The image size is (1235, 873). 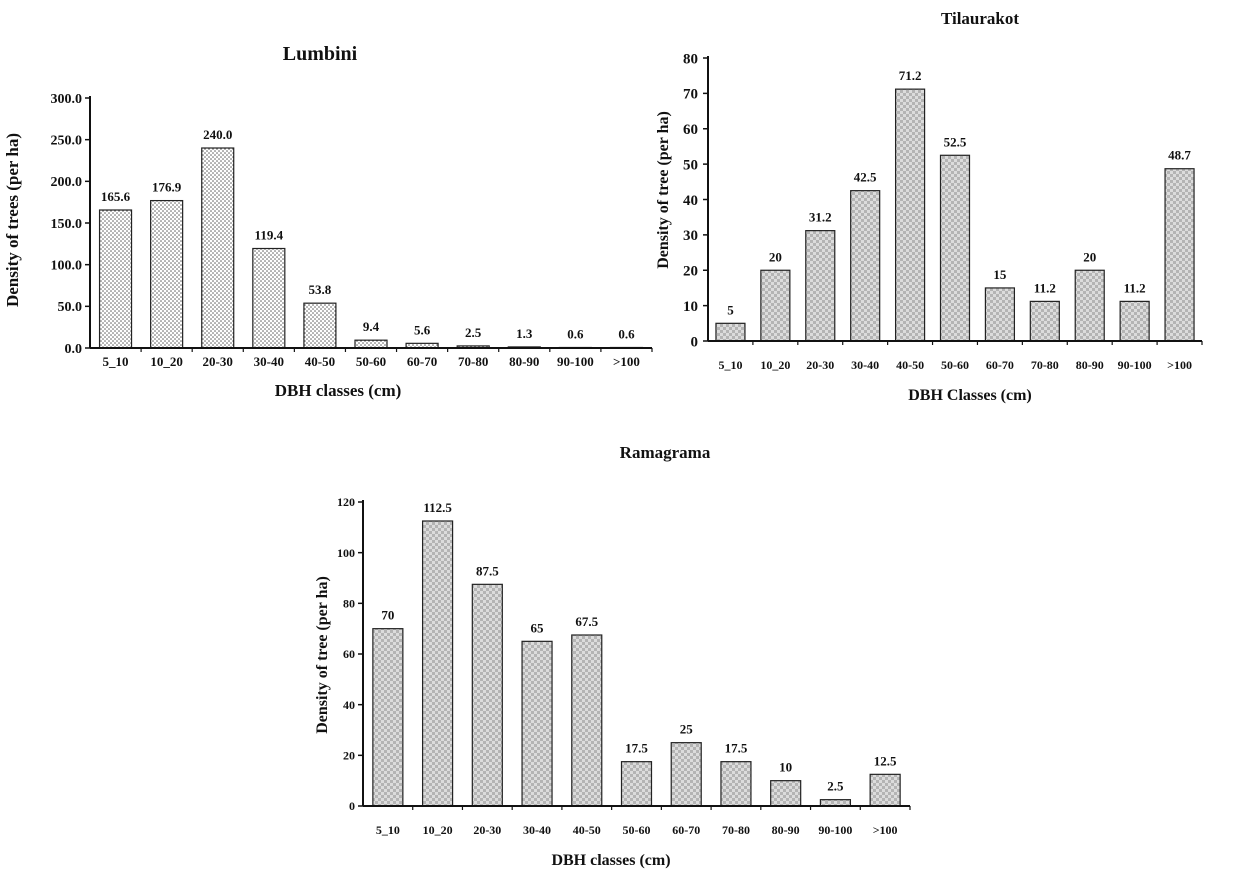 I want to click on x-tick-label: 10_20, so click(x=438, y=830).